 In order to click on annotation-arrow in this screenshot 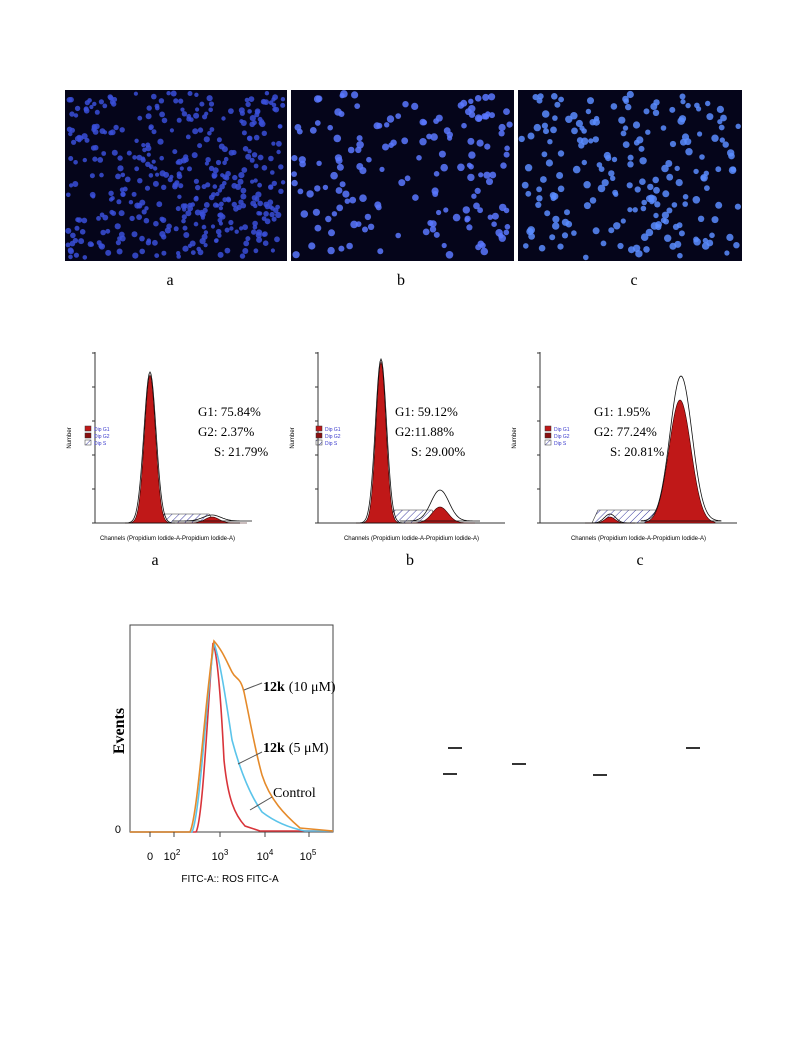, I will do `click(253, 686)`.